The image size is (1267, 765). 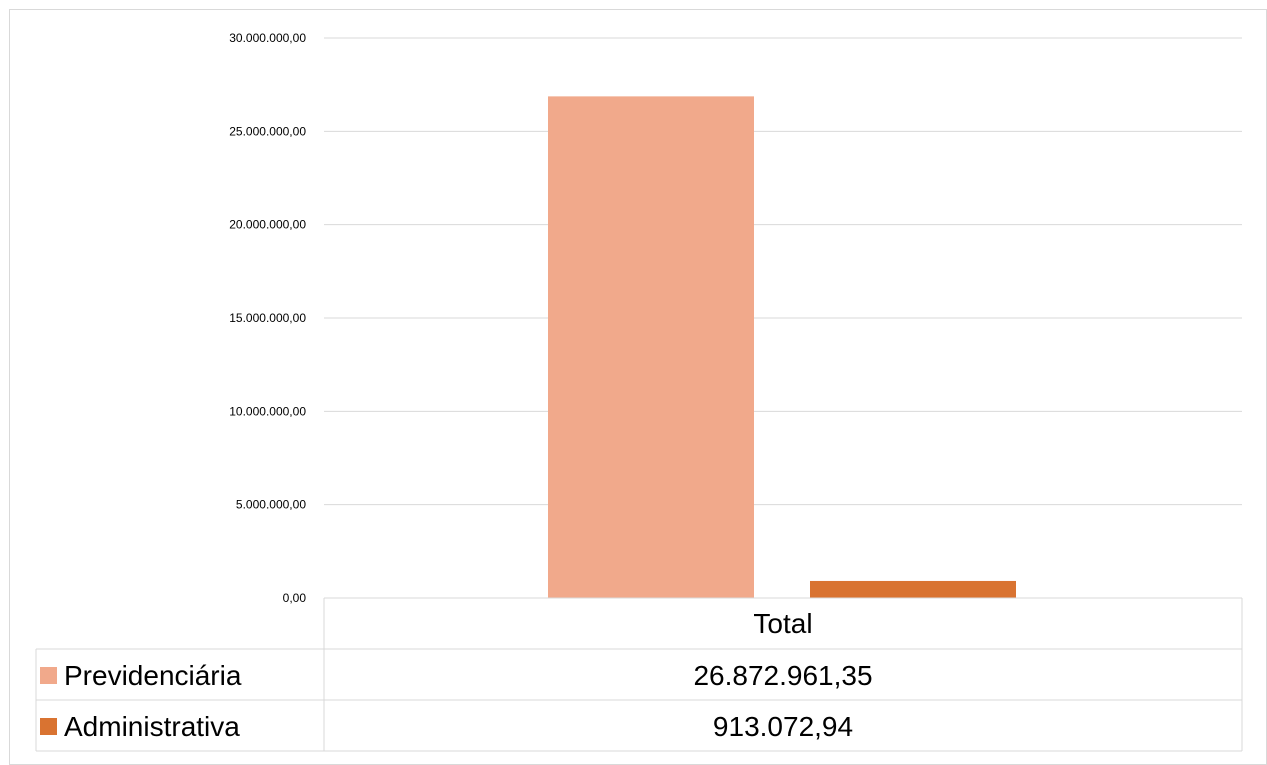 What do you see at coordinates (651, 347) in the screenshot?
I see `bar-previdenciaria` at bounding box center [651, 347].